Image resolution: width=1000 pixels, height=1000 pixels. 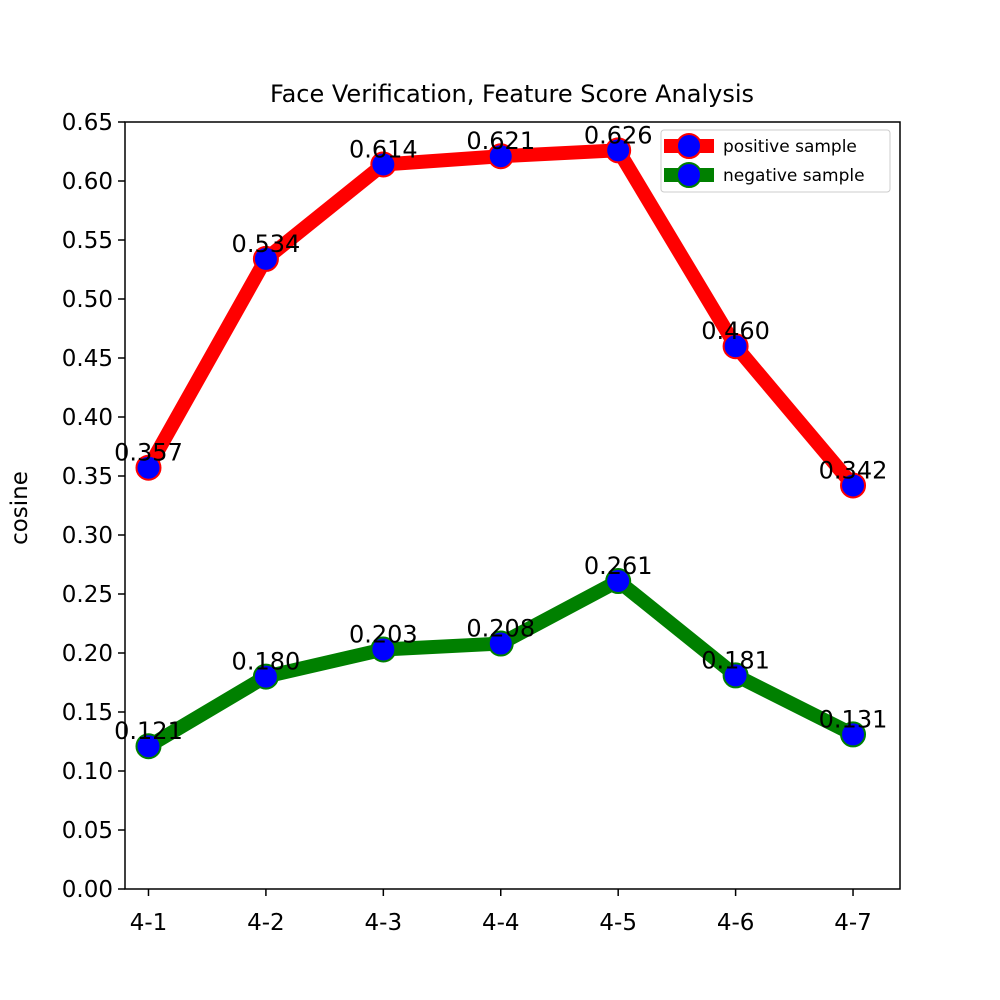 What do you see at coordinates (87, 477) in the screenshot?
I see `y-tick-label: 0.35` at bounding box center [87, 477].